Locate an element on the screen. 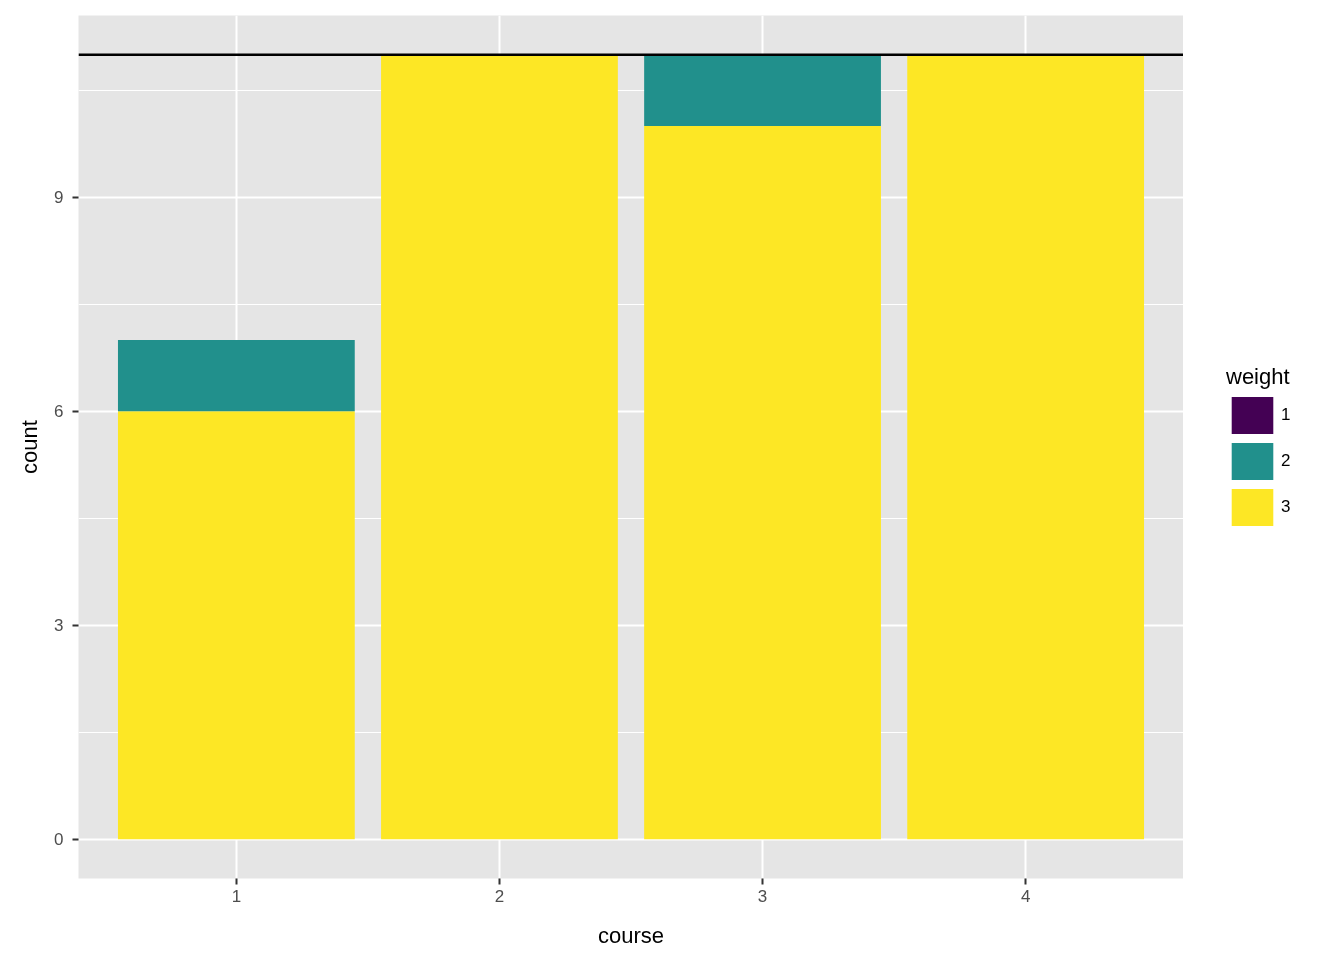 This screenshot has height=960, width=1344. x-tick-label: 3 is located at coordinates (762, 896).